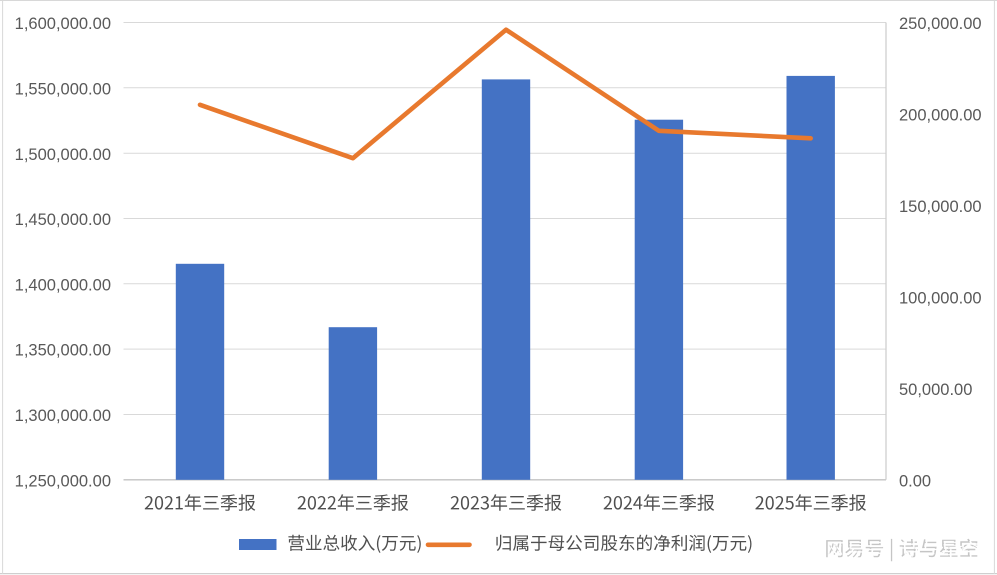  What do you see at coordinates (915, 481) in the screenshot?
I see `svg-text: 0.00` at bounding box center [915, 481].